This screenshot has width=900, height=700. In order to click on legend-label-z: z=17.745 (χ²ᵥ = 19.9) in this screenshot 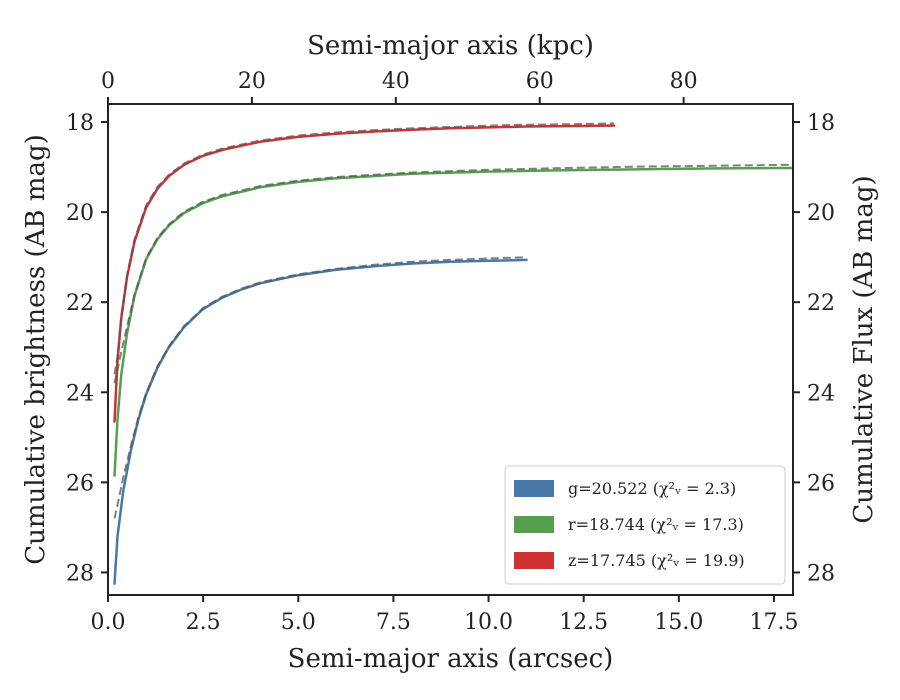, I will do `click(656, 560)`.